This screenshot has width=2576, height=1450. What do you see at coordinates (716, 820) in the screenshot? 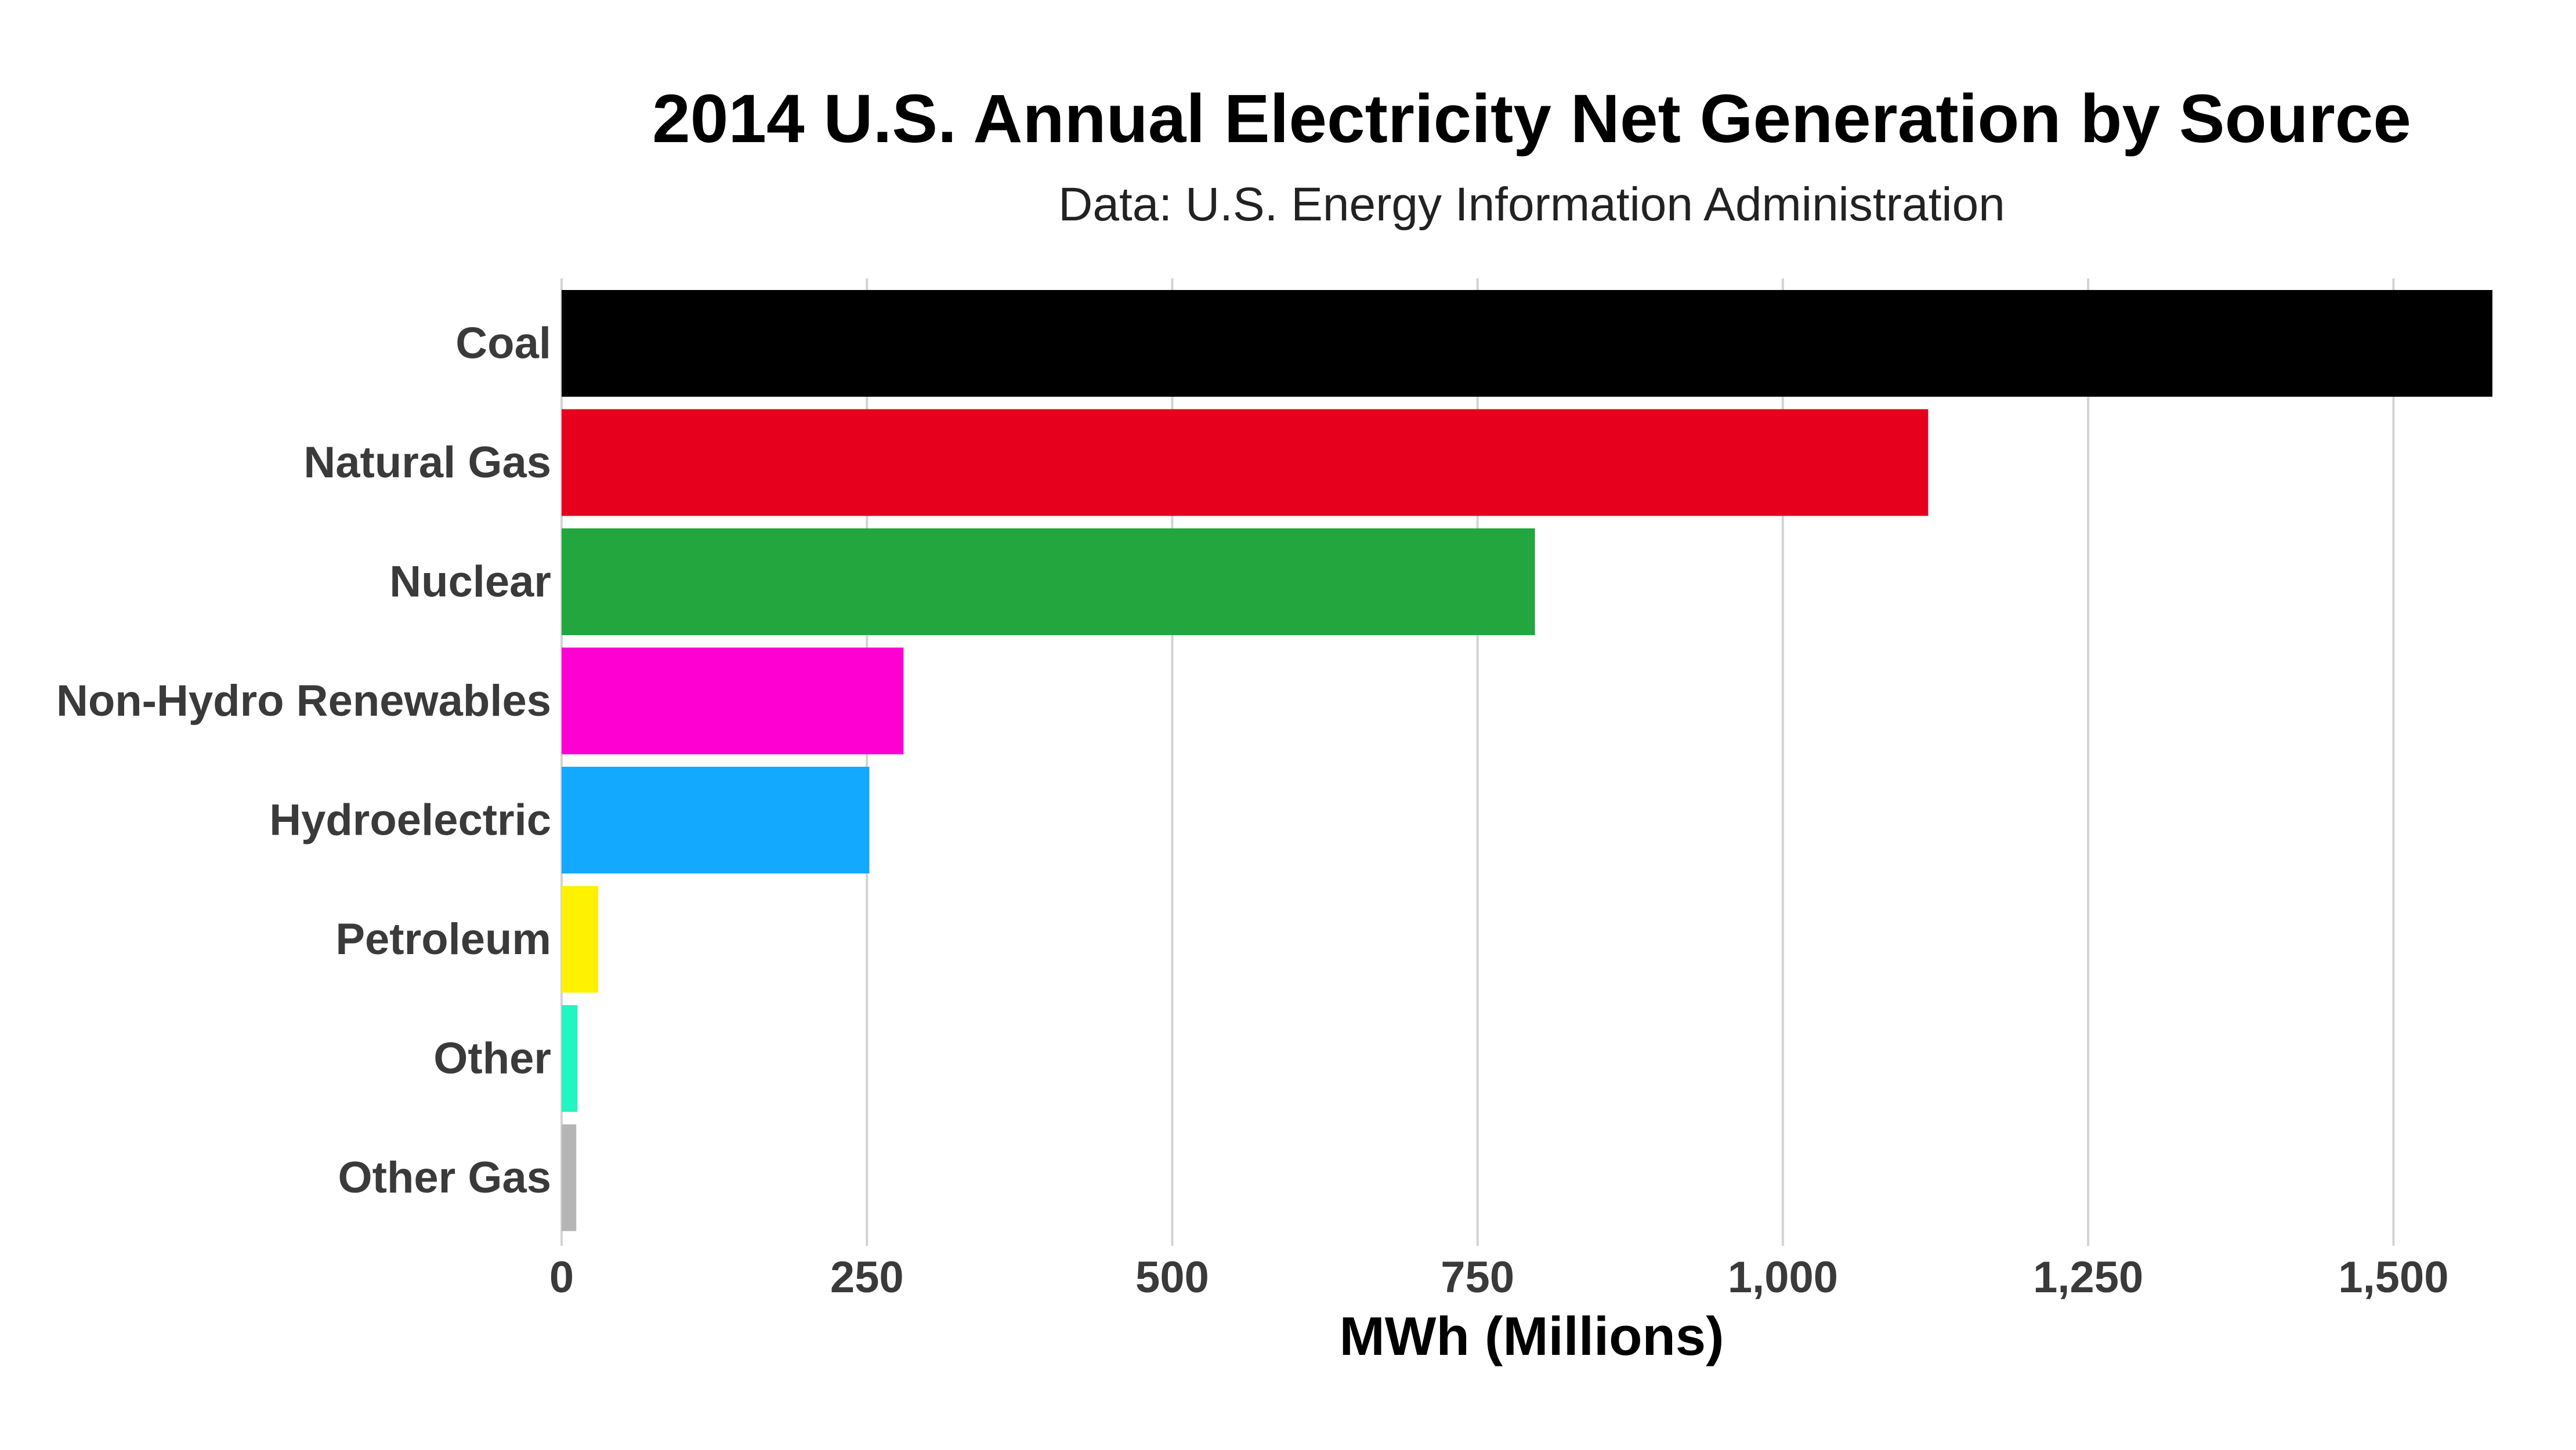
I see `bar-hydroelectric` at bounding box center [716, 820].